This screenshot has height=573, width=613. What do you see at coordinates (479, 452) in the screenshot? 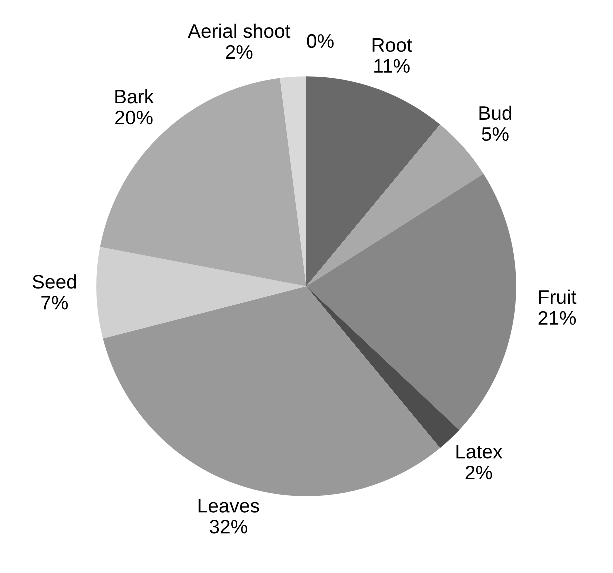
I see `slice-label: Latex` at bounding box center [479, 452].